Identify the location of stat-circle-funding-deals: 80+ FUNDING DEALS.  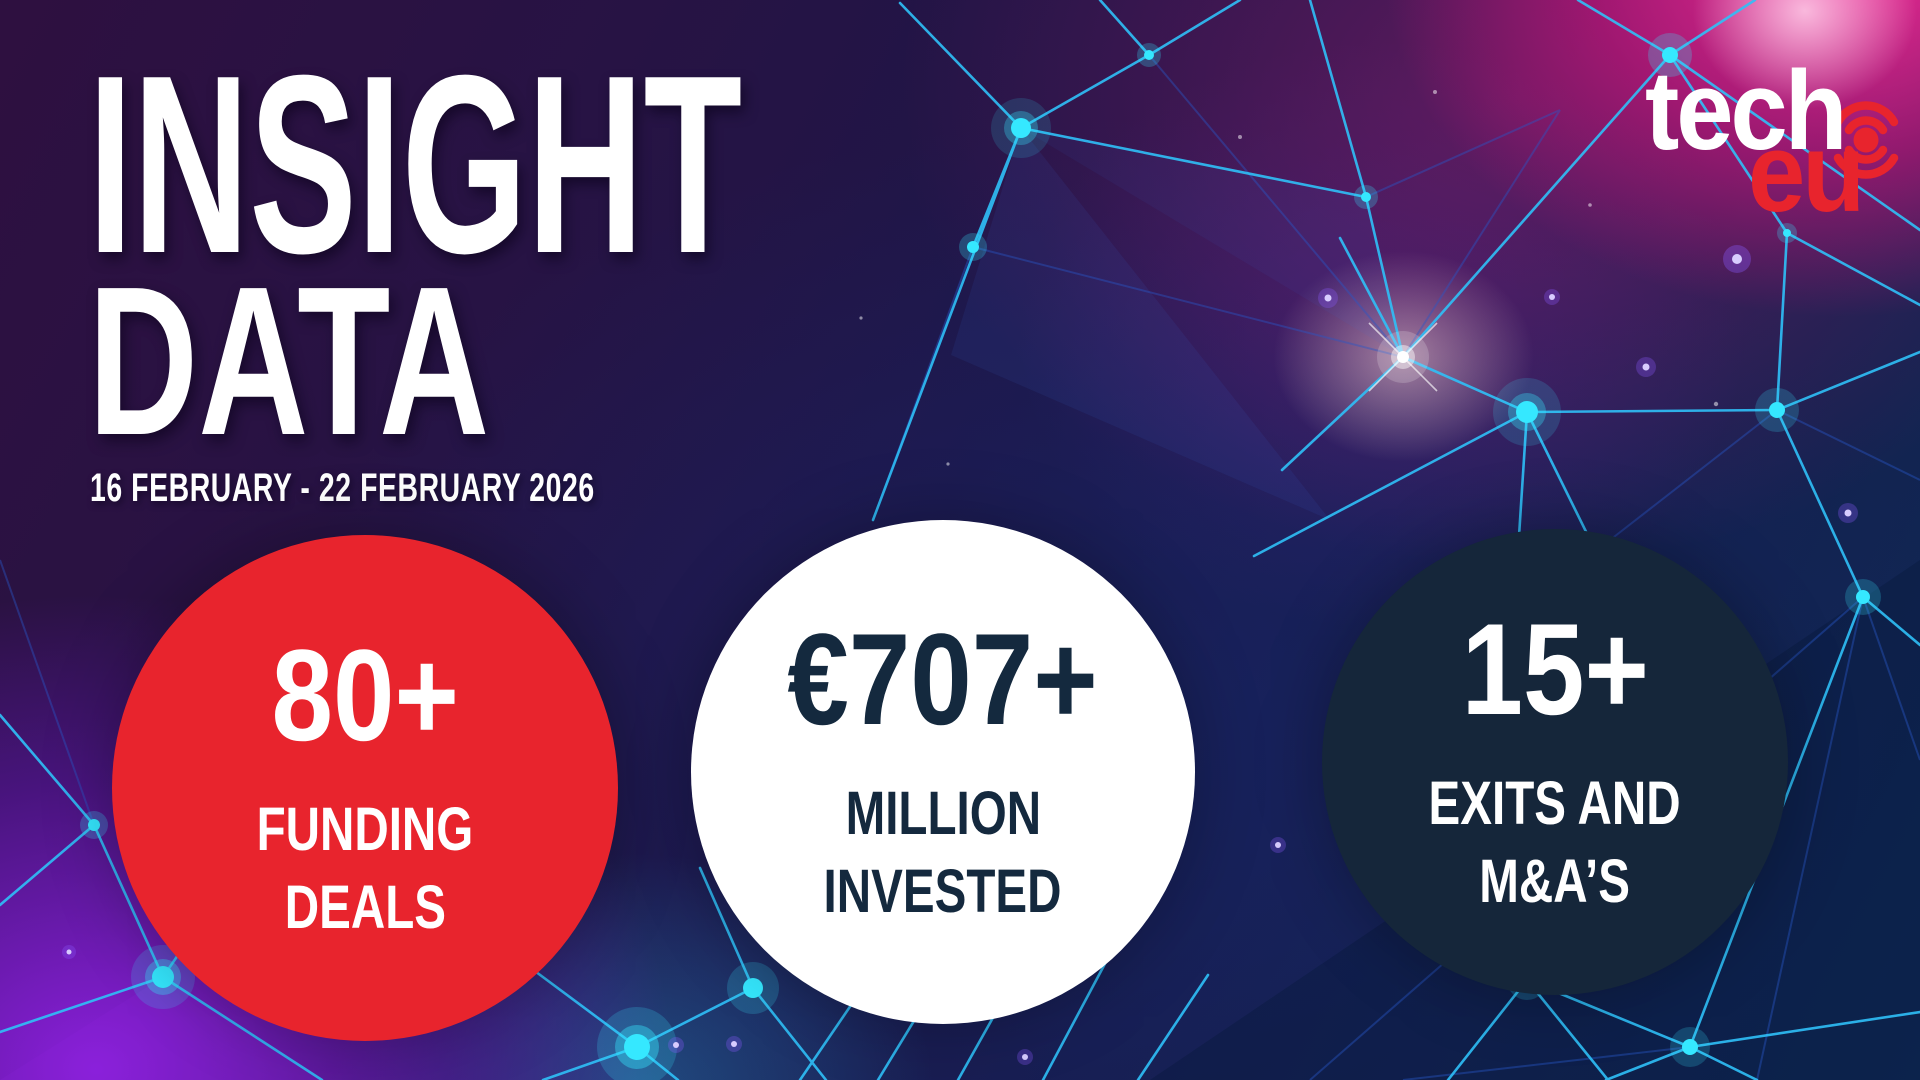
(365, 788).